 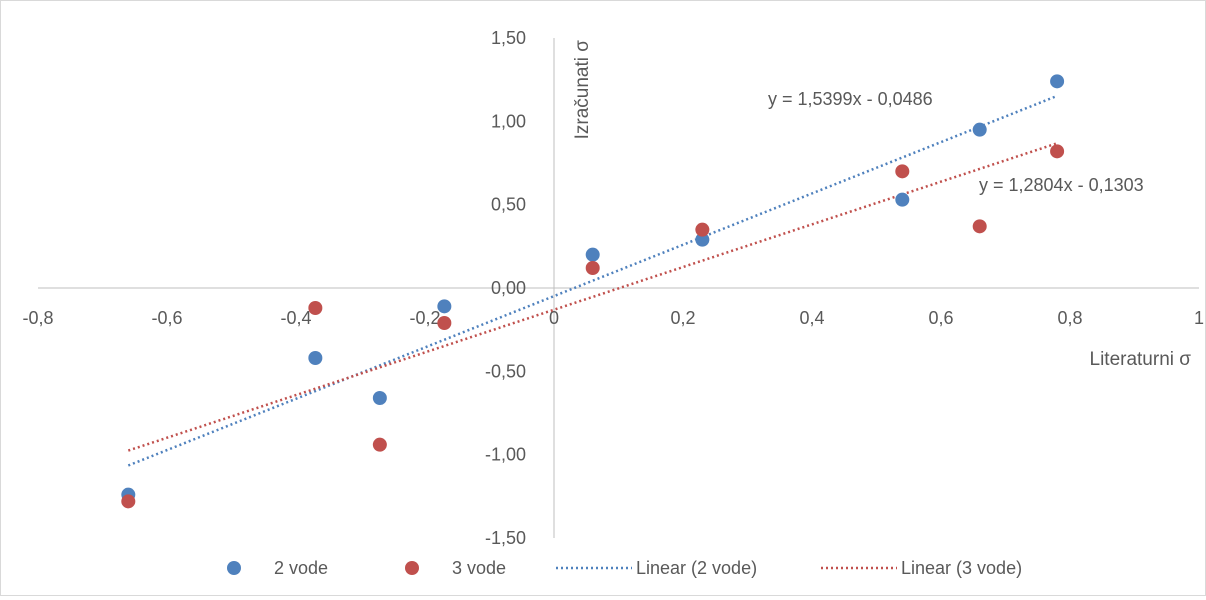 I want to click on trendline-equation-2: y = 1,2804x - 0,1303, so click(x=1061, y=185).